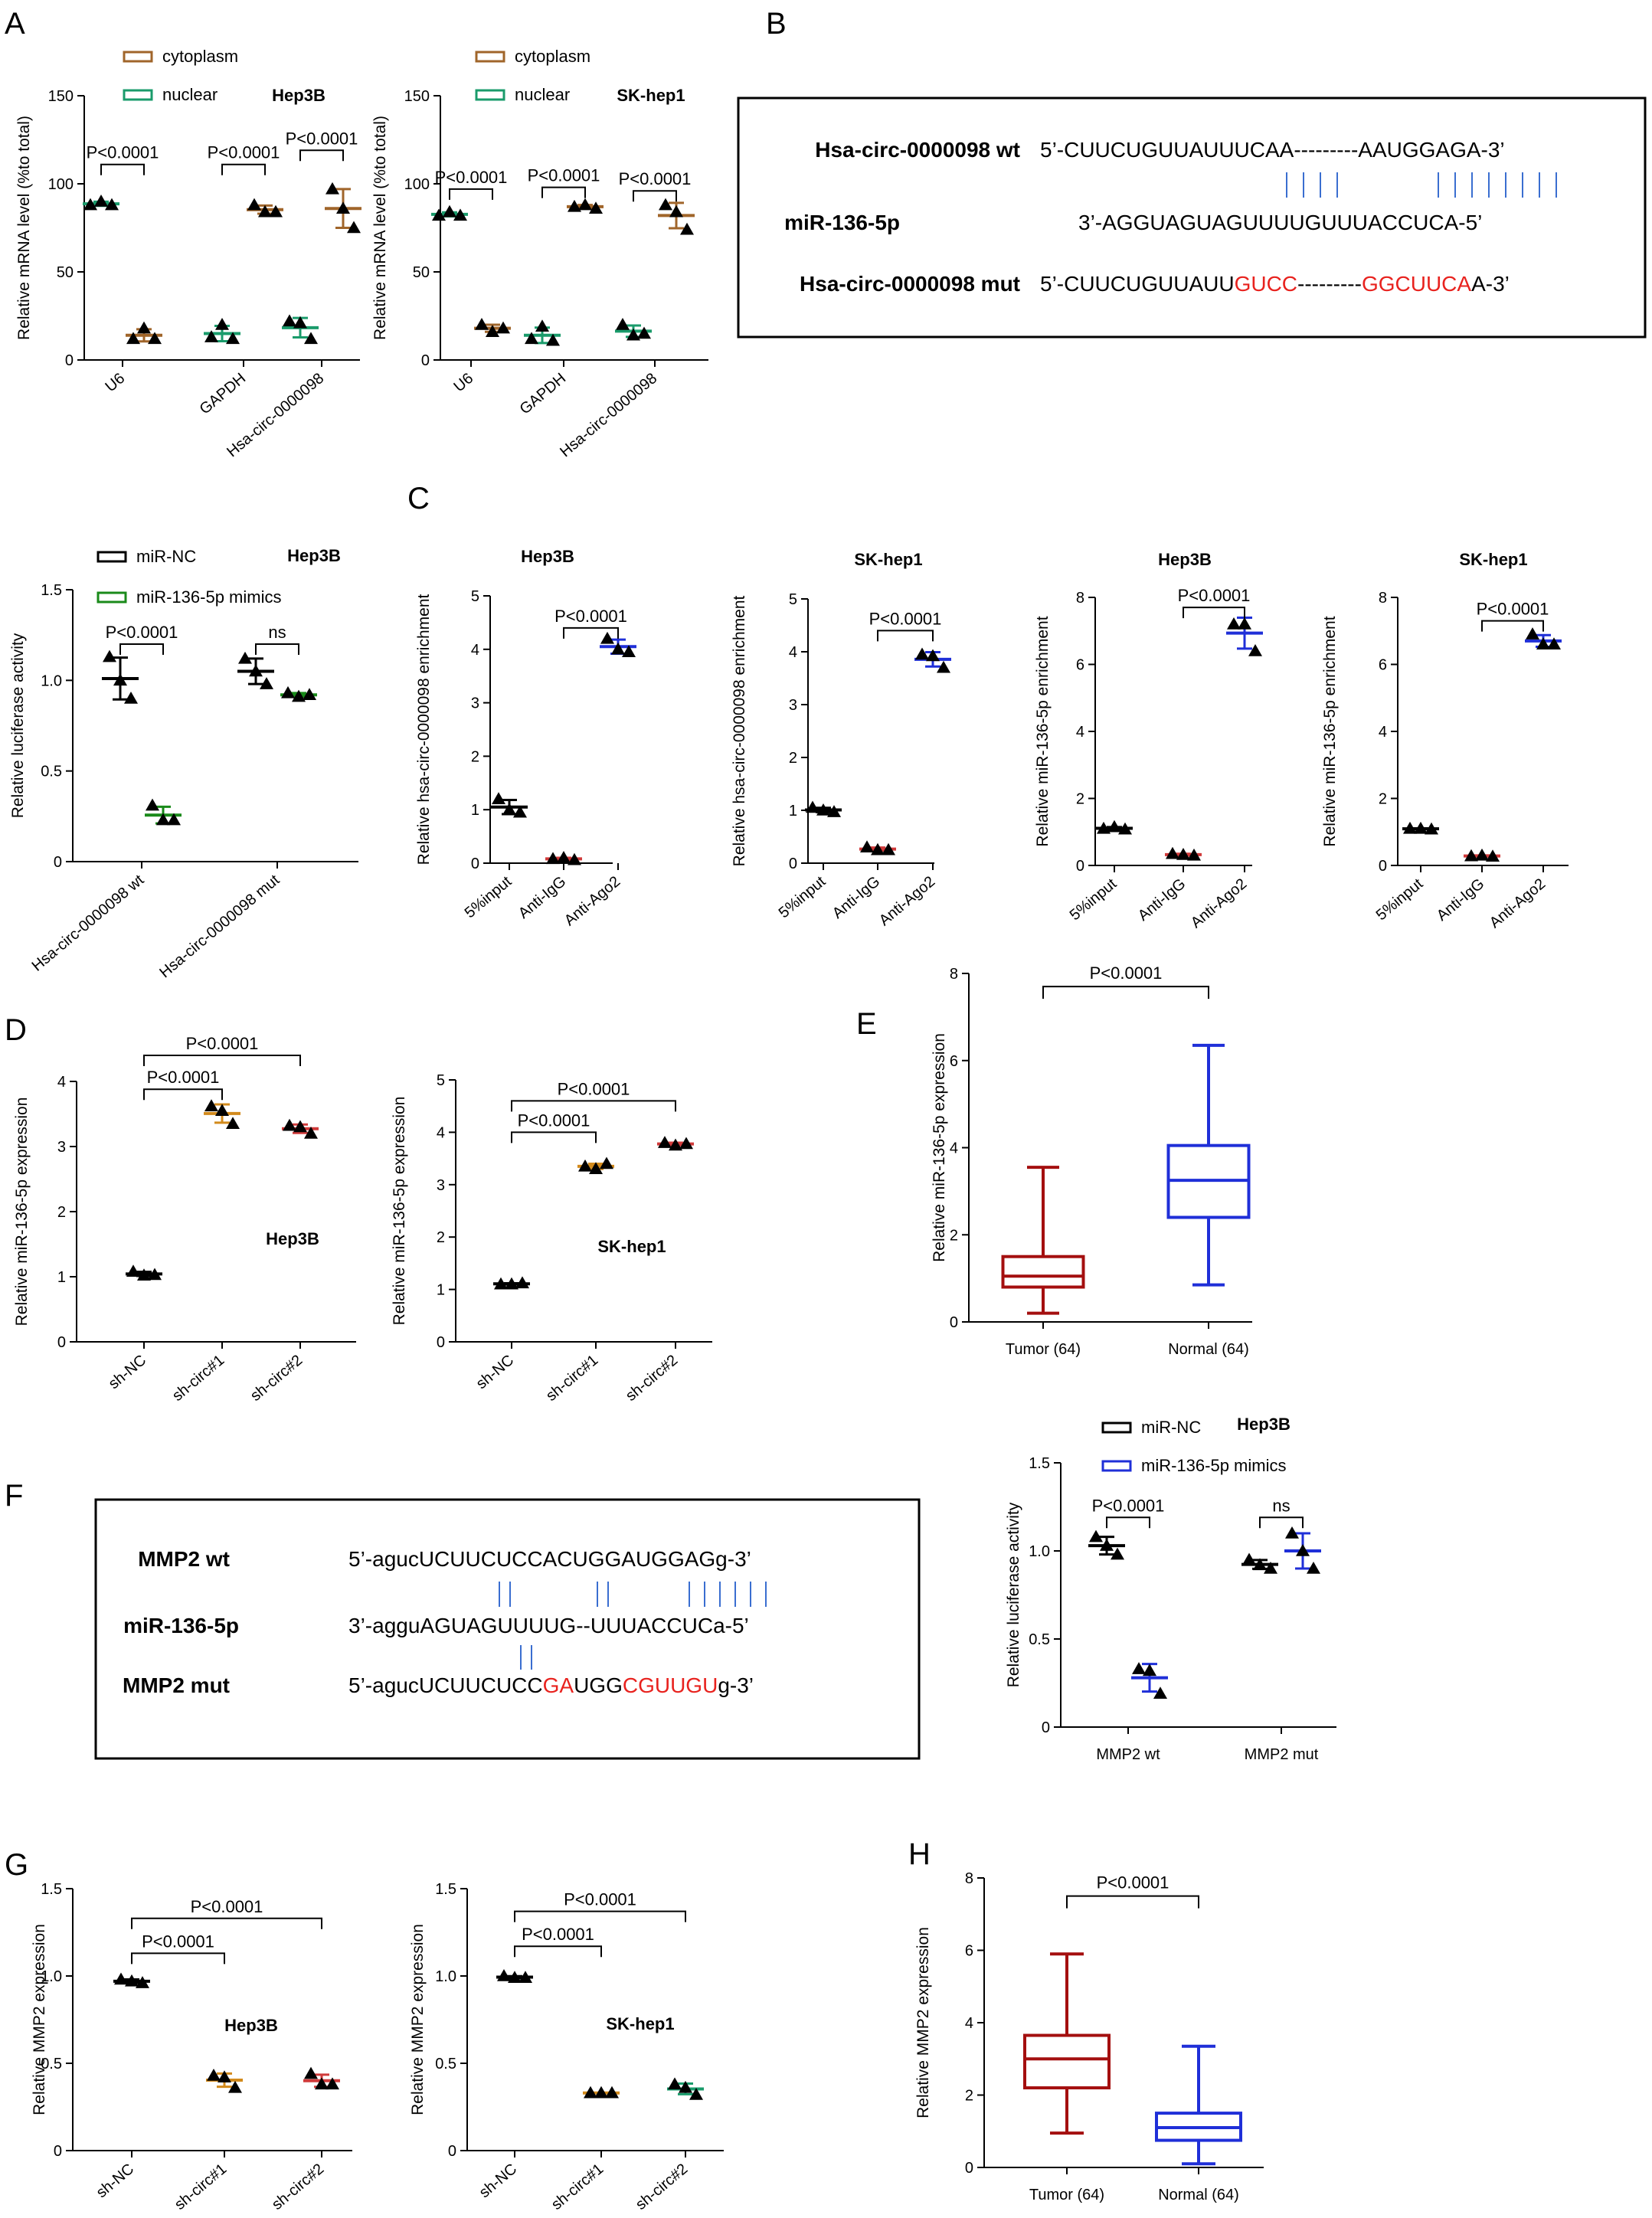 Image resolution: width=1652 pixels, height=2218 pixels. Describe the element at coordinates (181, 1625) in the screenshot. I see `sequence-name: miR-136-5p` at that location.